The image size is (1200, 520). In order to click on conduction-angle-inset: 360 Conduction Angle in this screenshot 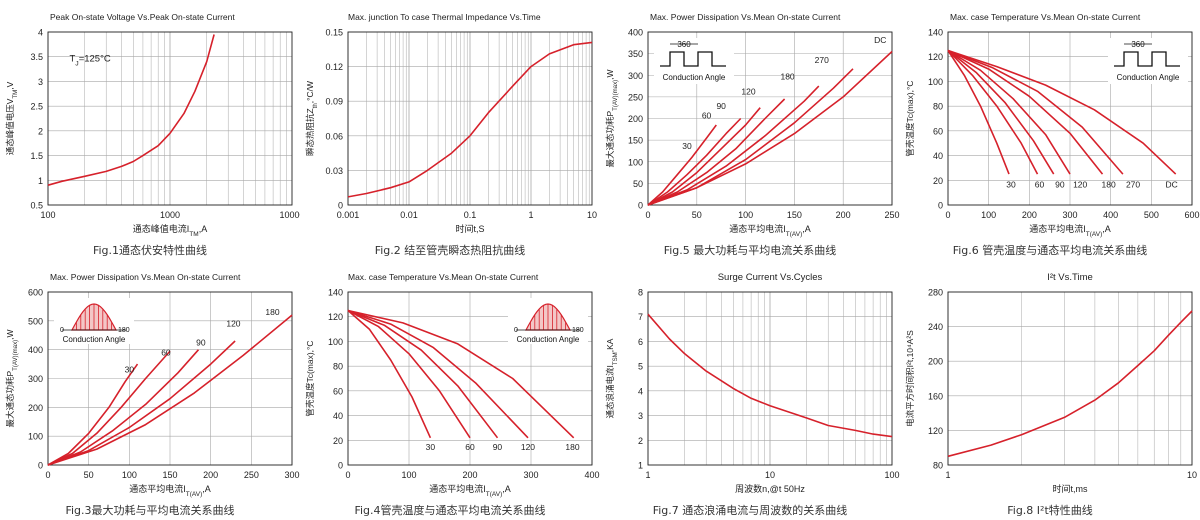, I will do `click(1148, 61)`.